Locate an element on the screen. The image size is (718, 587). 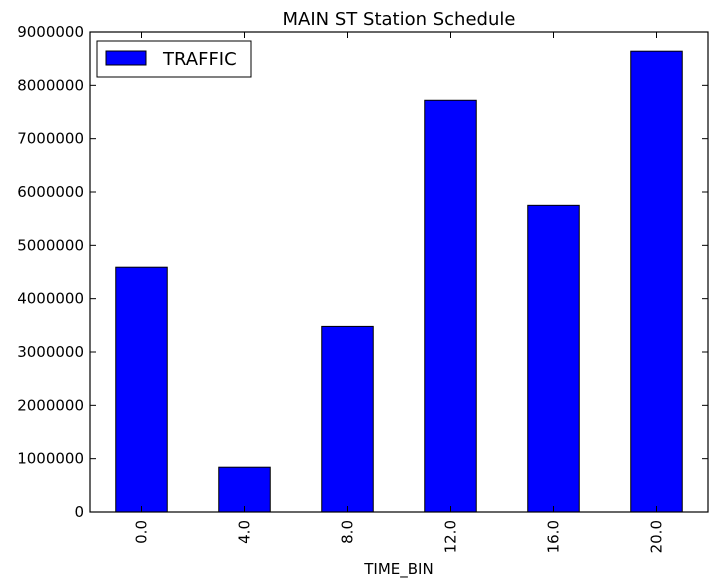
y-tick-label: 5000000 is located at coordinates (50, 245).